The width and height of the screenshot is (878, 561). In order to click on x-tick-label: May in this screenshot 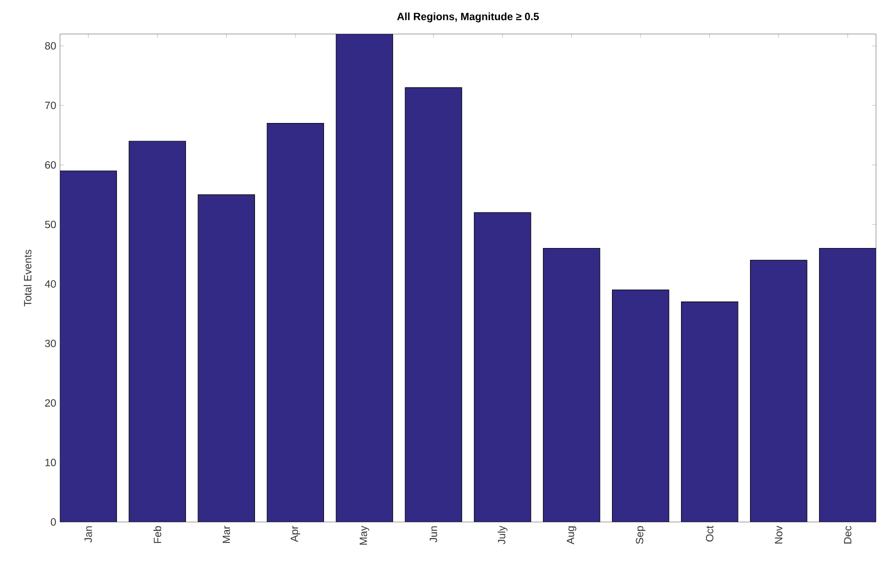, I will do `click(365, 535)`.